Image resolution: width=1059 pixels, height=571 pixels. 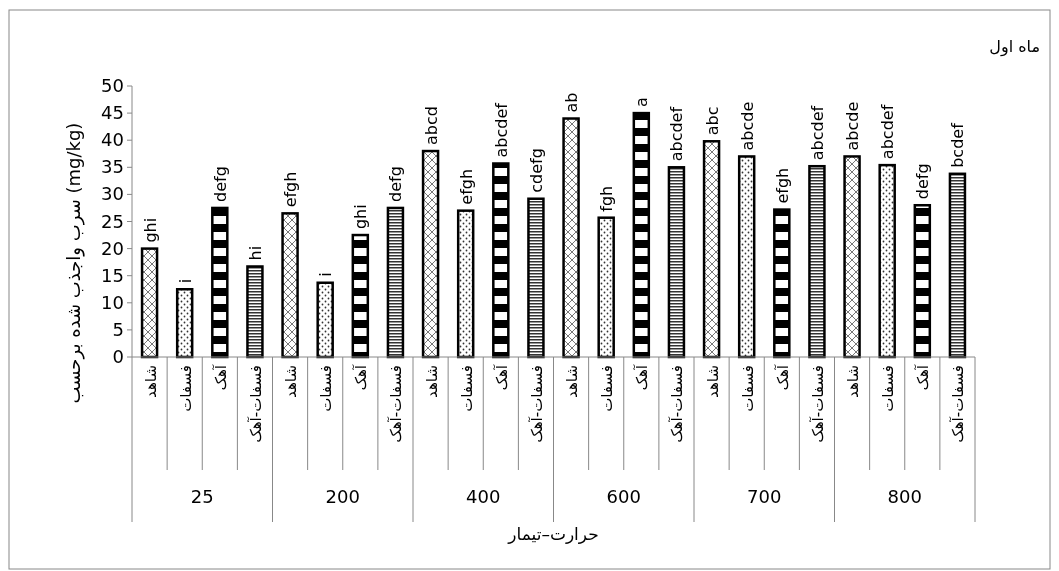 What do you see at coordinates (572, 102) in the screenshot?
I see `data-label: ab` at bounding box center [572, 102].